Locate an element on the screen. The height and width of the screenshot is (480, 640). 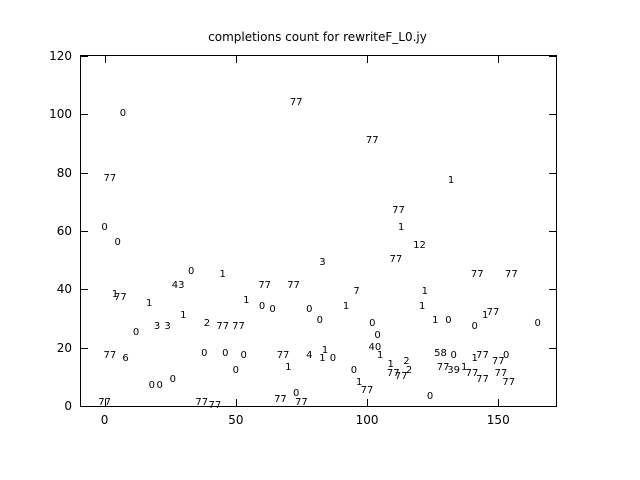
y-tick-label: 60 is located at coordinates (64, 231).